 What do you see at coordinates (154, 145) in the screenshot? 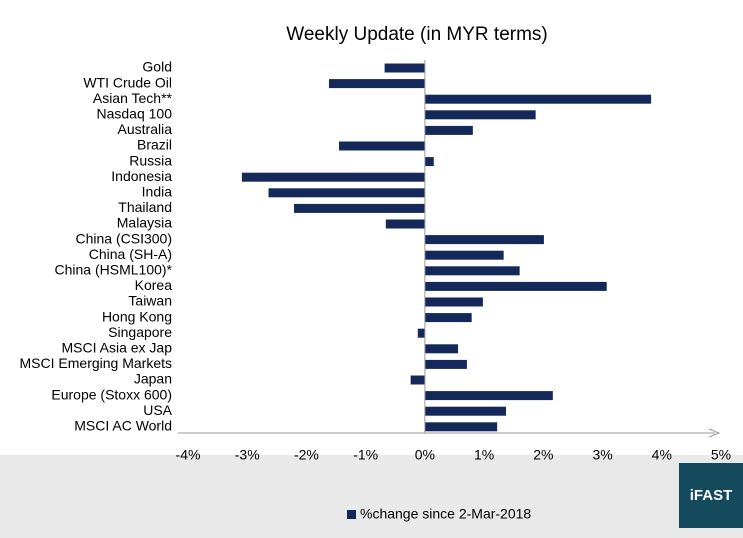
I see `y-tick-label: Brazil` at bounding box center [154, 145].